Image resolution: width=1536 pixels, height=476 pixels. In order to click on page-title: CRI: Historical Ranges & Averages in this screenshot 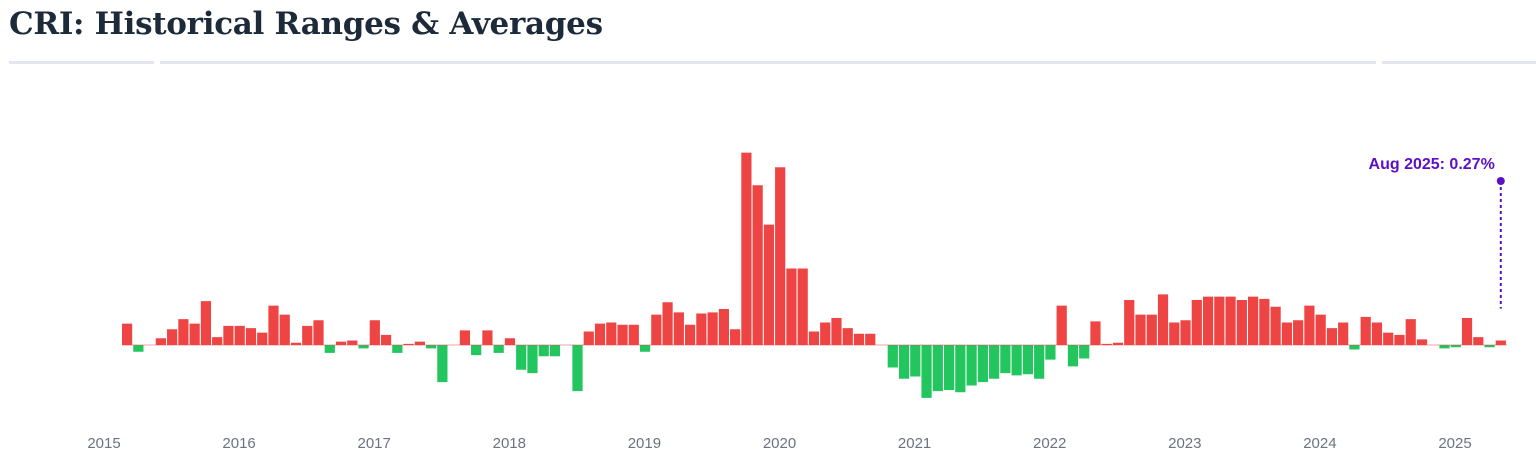, I will do `click(306, 24)`.